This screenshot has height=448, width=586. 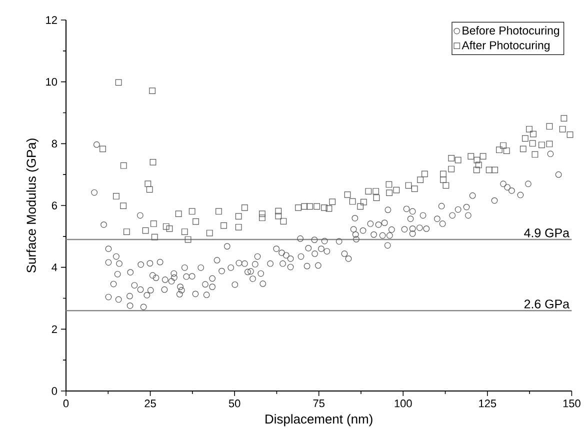 I want to click on x-tick-label: 125, so click(x=487, y=404).